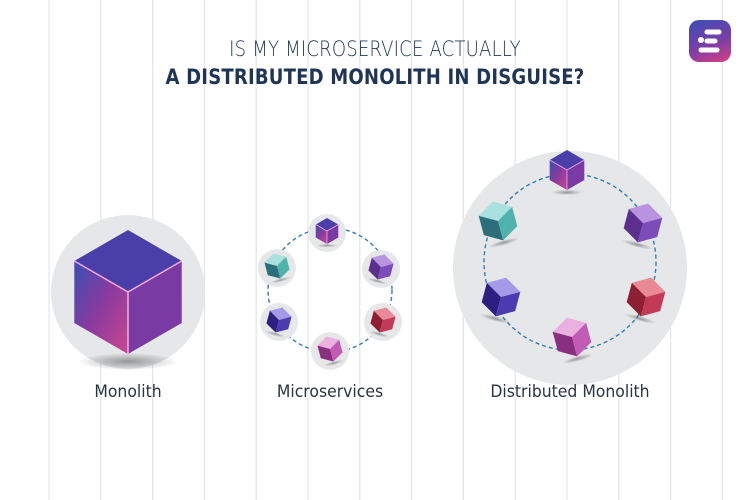 This screenshot has width=750, height=500. Describe the element at coordinates (570, 392) in the screenshot. I see `label-distributed-monolith: Distributed Monolith` at that location.